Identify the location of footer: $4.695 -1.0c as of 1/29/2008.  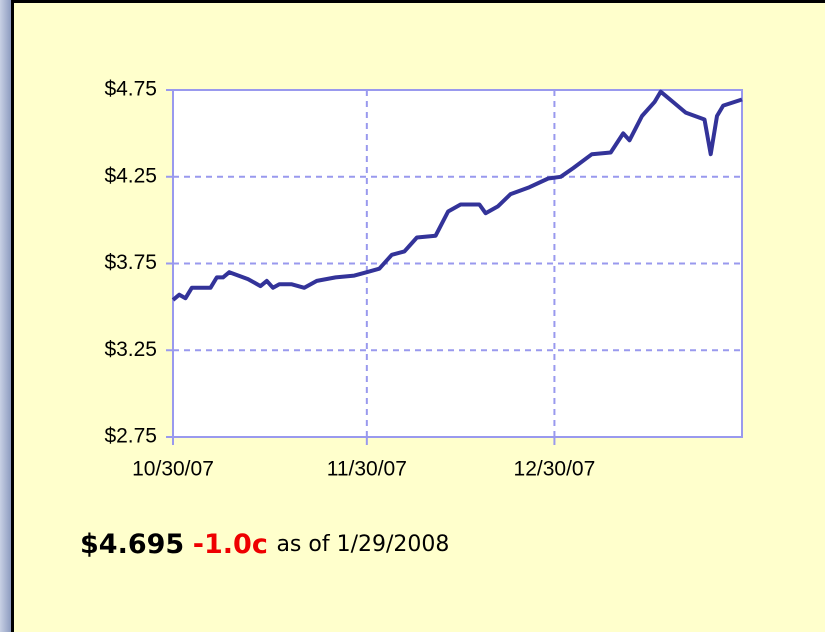
(264, 544).